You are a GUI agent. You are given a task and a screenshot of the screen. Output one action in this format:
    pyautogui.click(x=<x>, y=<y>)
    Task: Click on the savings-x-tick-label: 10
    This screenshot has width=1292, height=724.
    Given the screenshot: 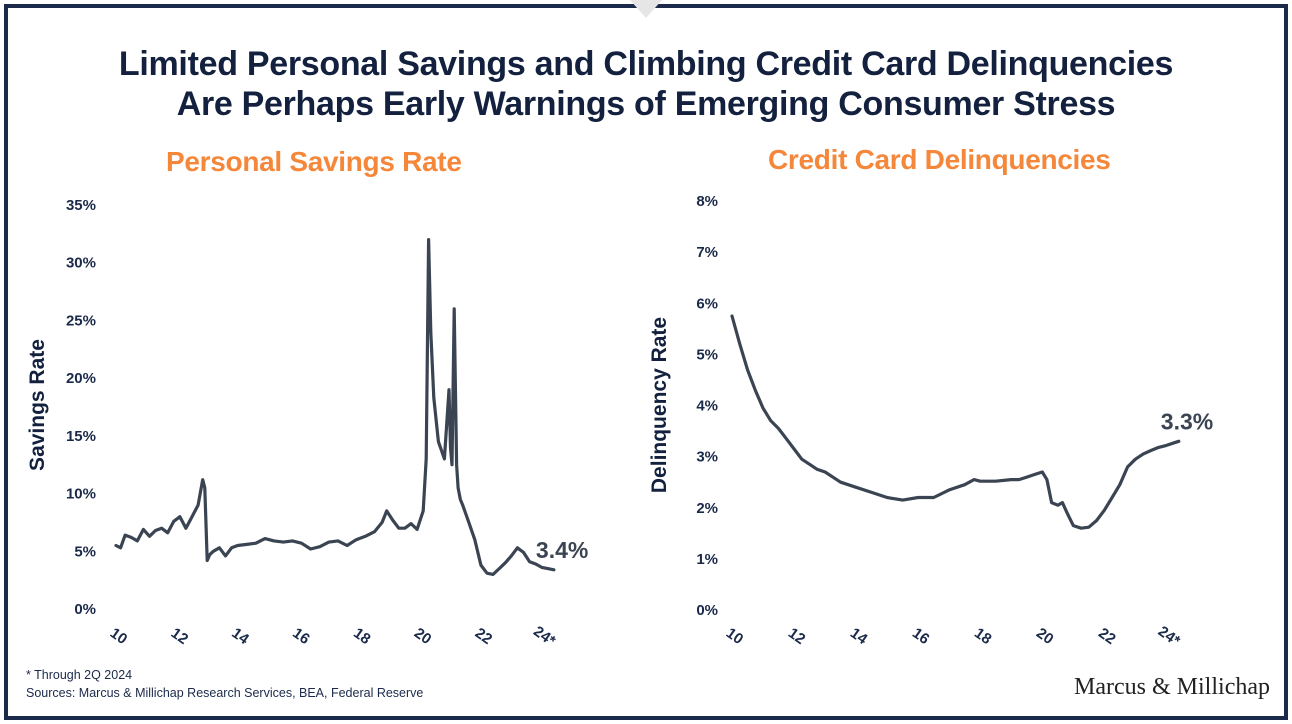 What is the action you would take?
    pyautogui.click(x=118, y=636)
    